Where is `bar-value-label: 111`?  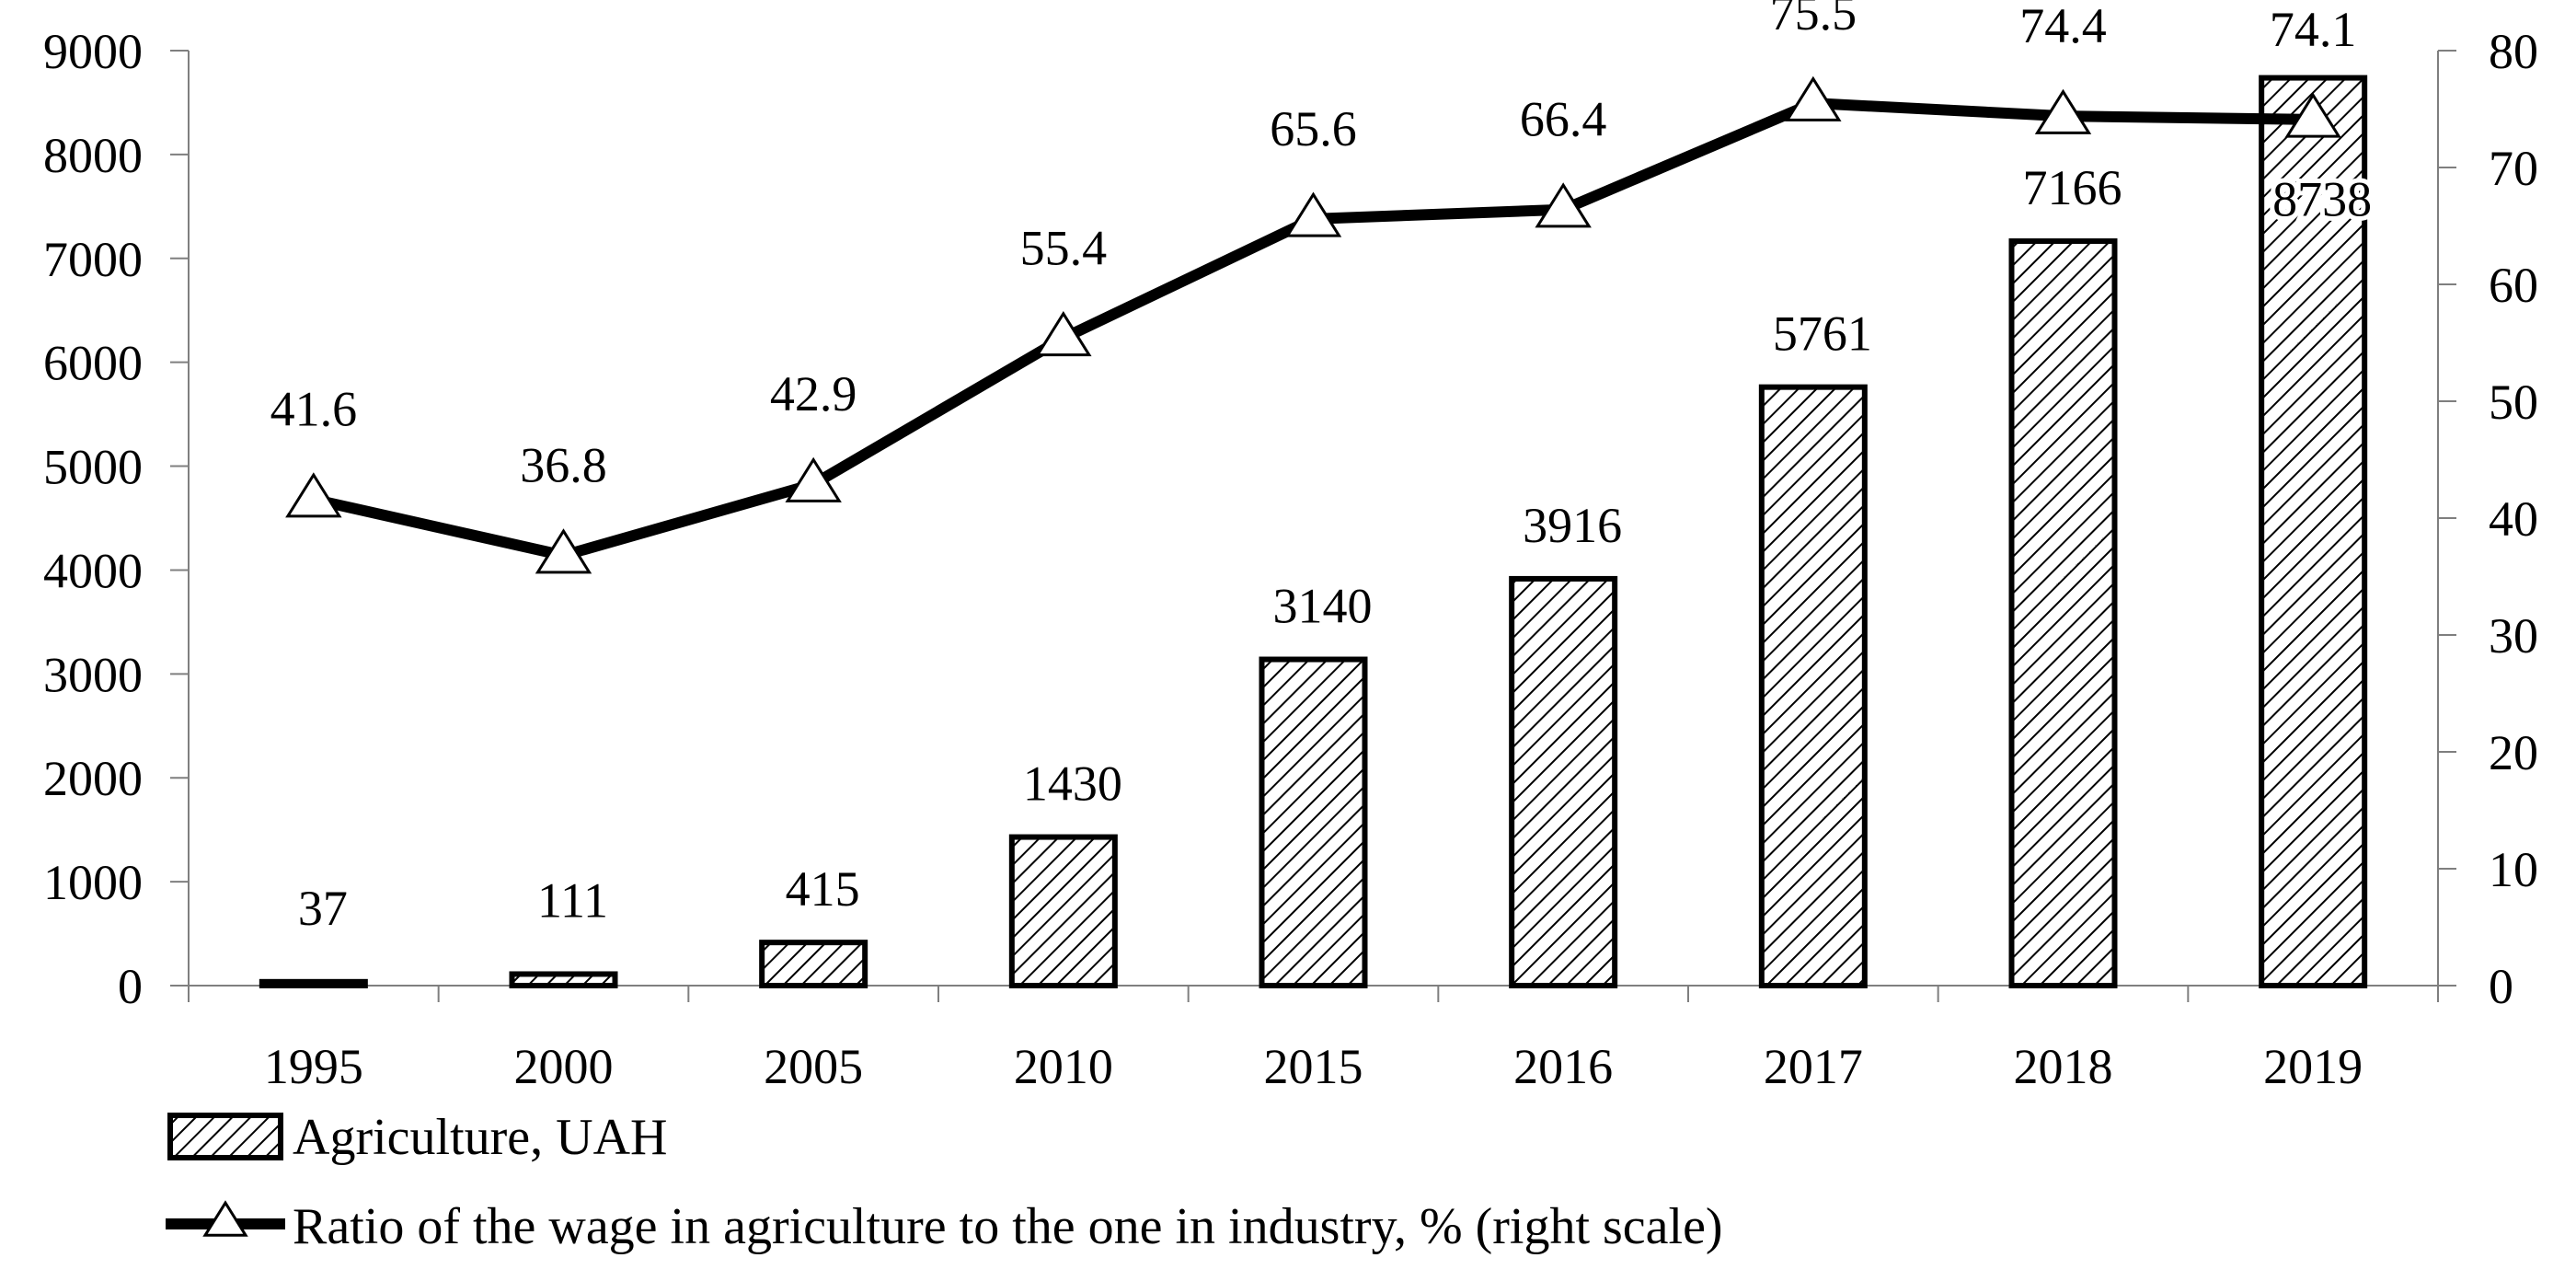
bar-value-label: 111 is located at coordinates (572, 900).